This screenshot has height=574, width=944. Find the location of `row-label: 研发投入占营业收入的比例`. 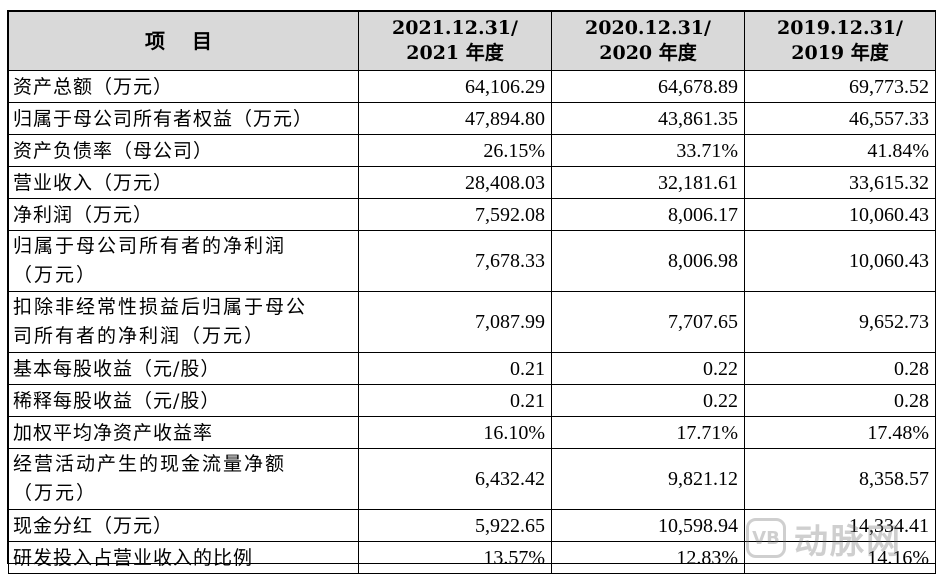

row-label: 研发投入占营业收入的比例 is located at coordinates (183, 557).